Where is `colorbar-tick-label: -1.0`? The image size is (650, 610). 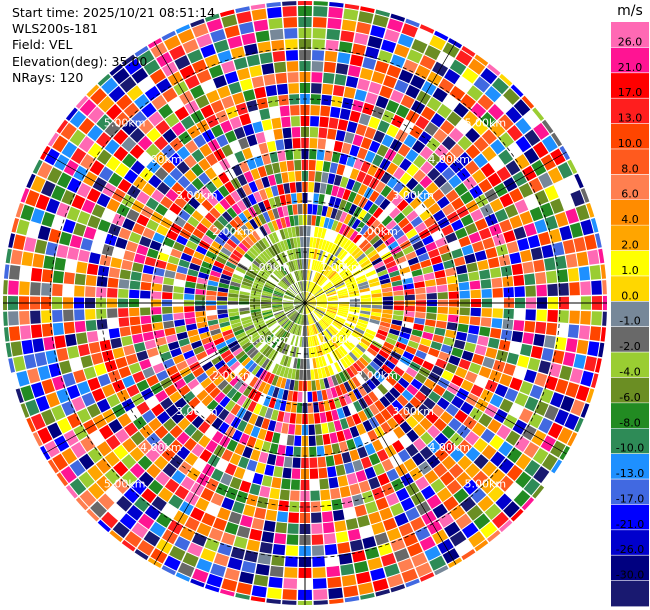
colorbar-tick-label: -1.0 is located at coordinates (629, 321).